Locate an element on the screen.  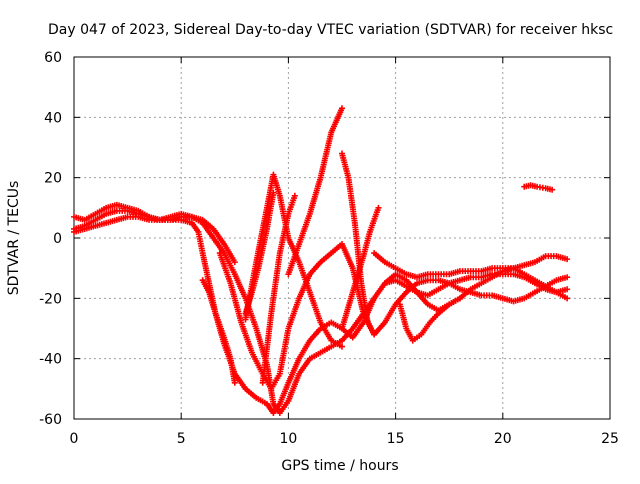
y-tick-label: -60 is located at coordinates (50, 420).